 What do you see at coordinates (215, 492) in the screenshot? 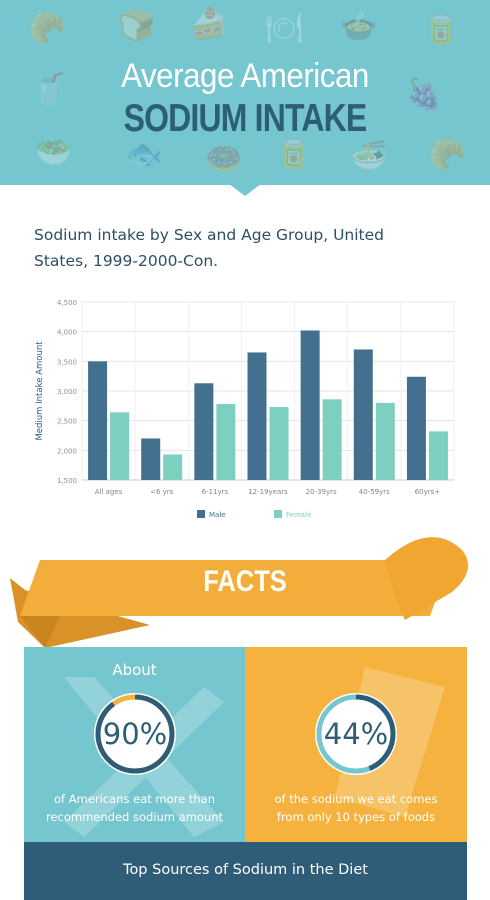
I see `x-tick-label: 6-11yrs` at bounding box center [215, 492].